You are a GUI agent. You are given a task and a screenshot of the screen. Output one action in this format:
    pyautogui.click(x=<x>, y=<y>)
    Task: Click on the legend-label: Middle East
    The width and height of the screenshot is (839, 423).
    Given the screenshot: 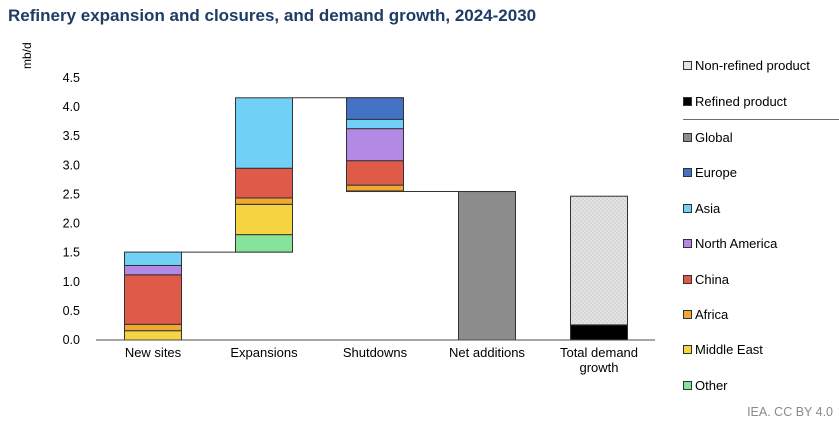 What is the action you would take?
    pyautogui.click(x=729, y=350)
    